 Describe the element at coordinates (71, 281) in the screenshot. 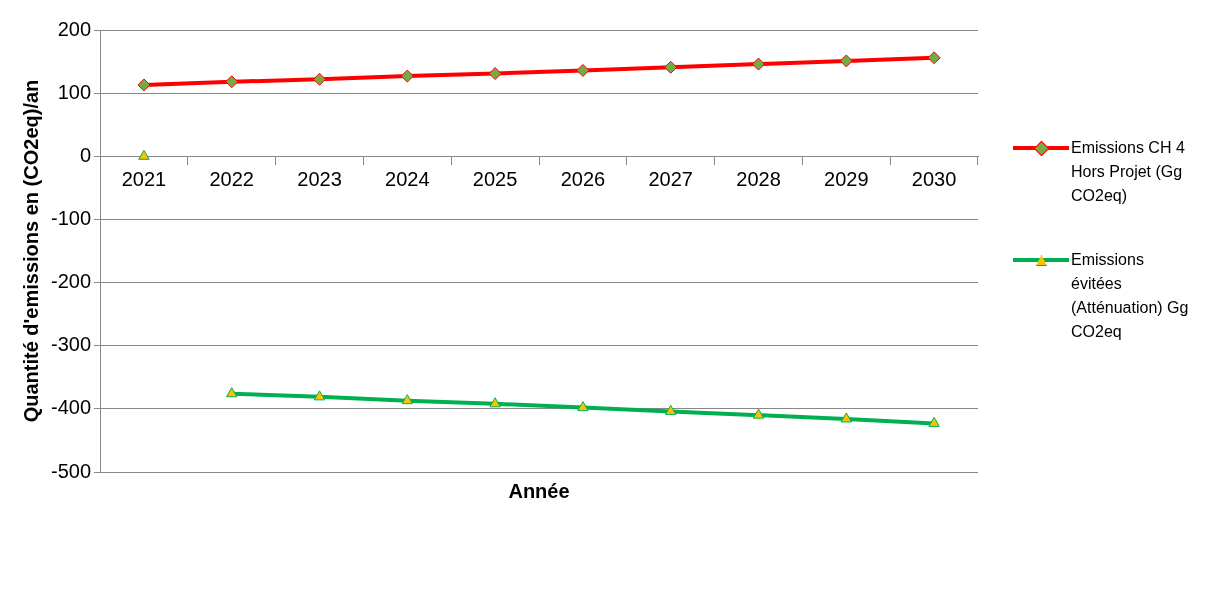

I see `y-tick-label: -200` at that location.